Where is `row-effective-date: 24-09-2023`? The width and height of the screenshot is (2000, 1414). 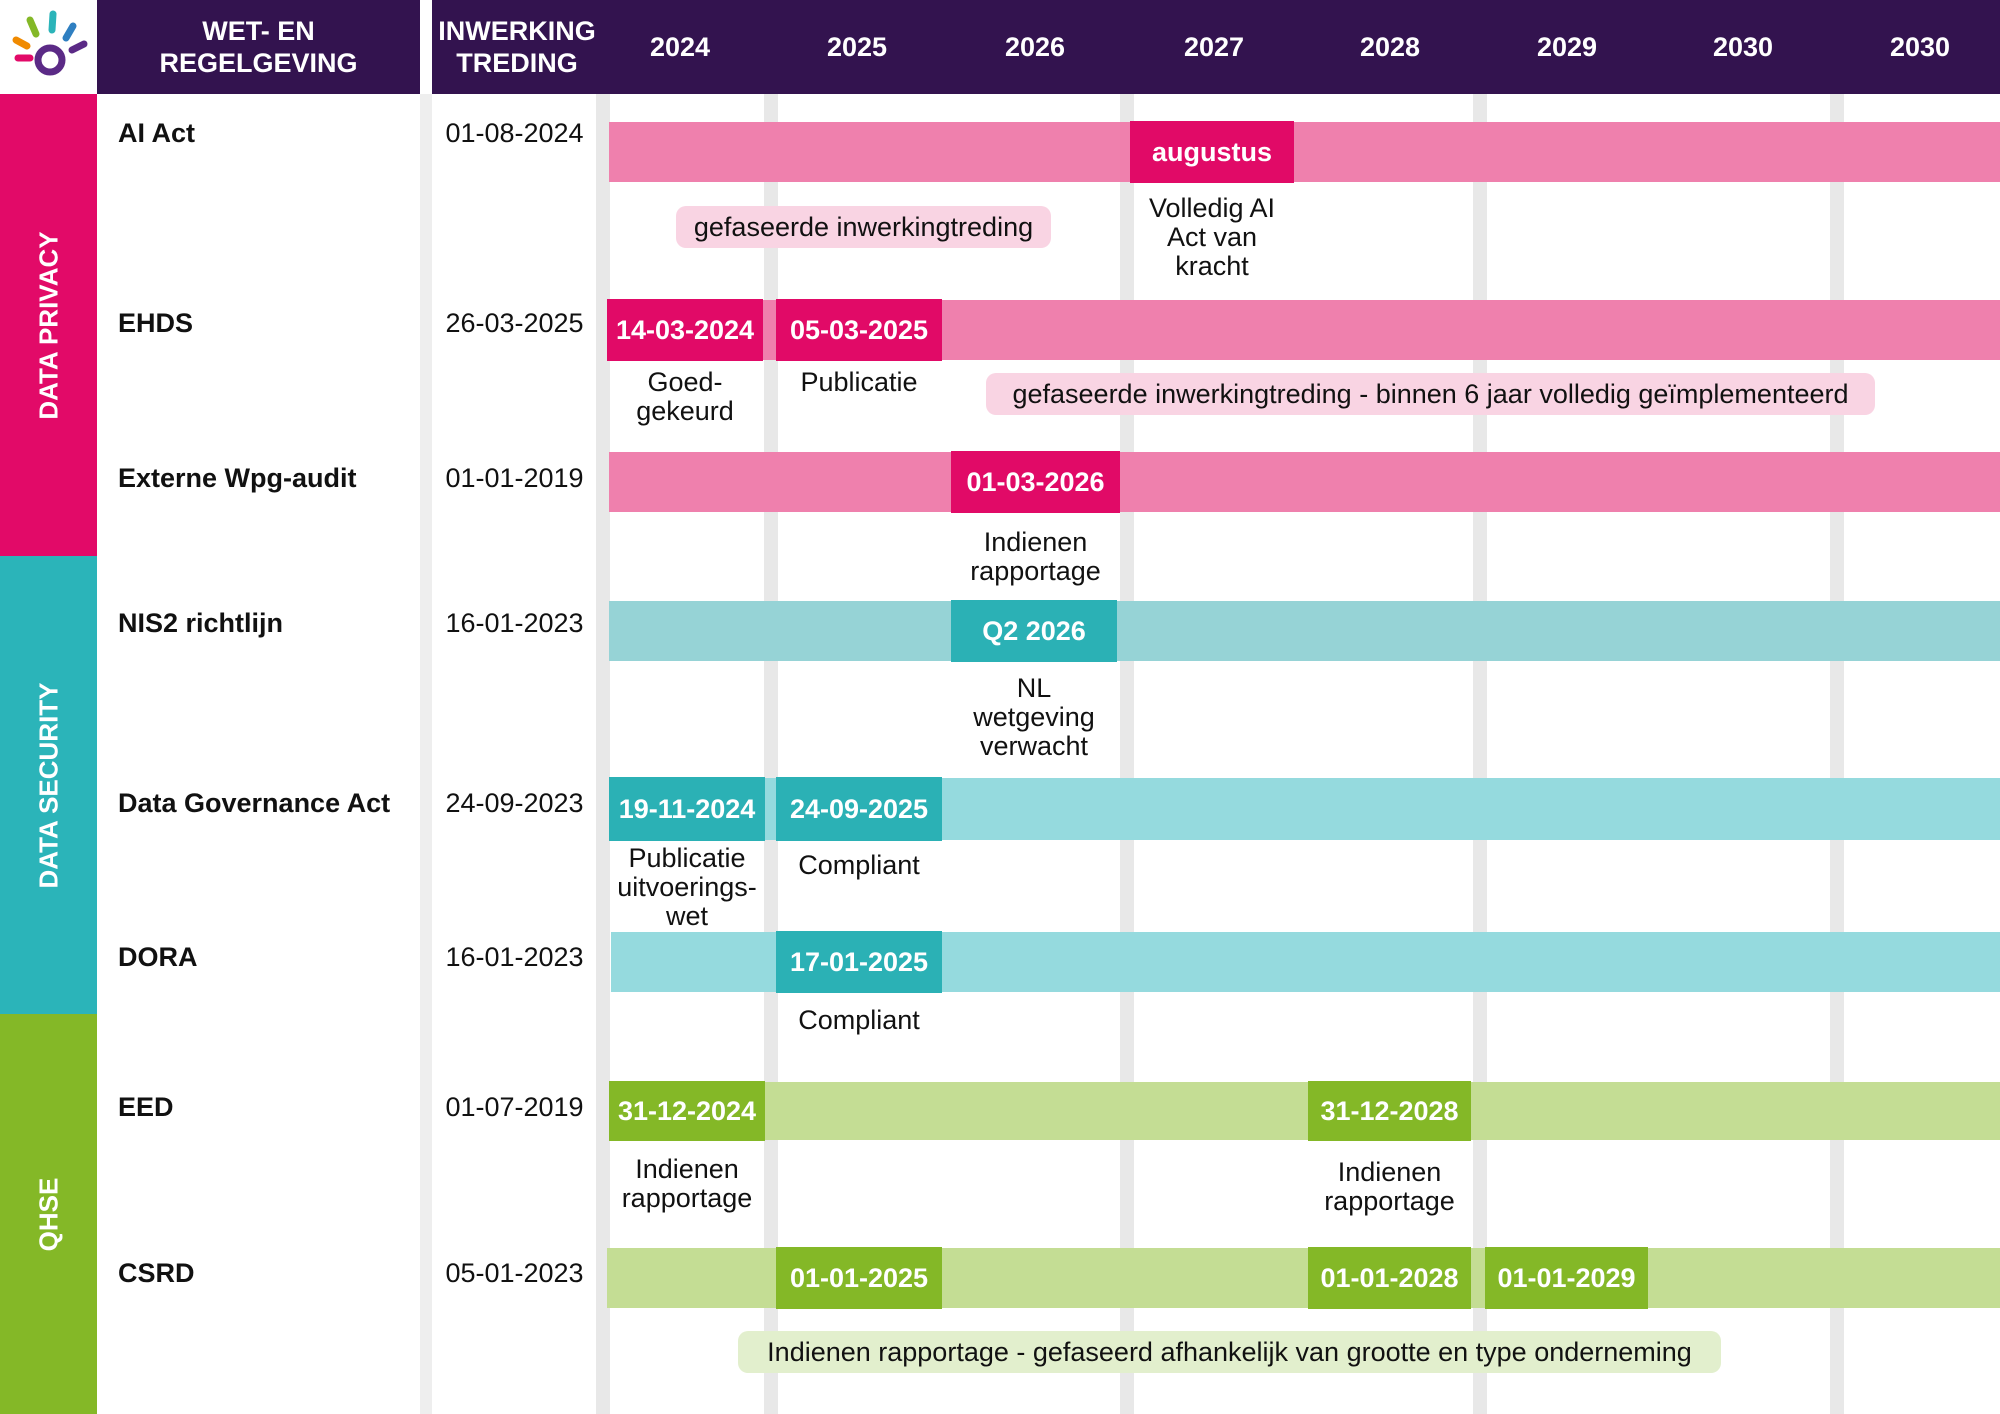
row-effective-date: 24-09-2023 is located at coordinates (514, 803).